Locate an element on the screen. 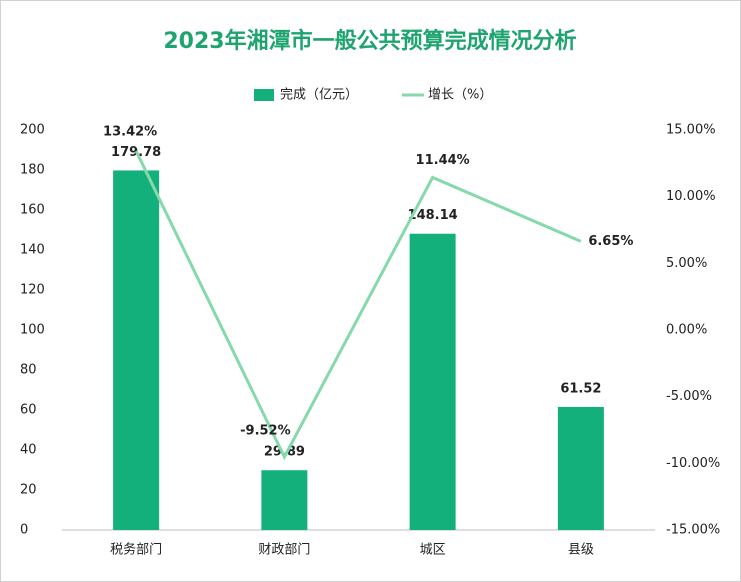 The width and height of the screenshot is (741, 582). y-tick-label: 160 is located at coordinates (32, 210).